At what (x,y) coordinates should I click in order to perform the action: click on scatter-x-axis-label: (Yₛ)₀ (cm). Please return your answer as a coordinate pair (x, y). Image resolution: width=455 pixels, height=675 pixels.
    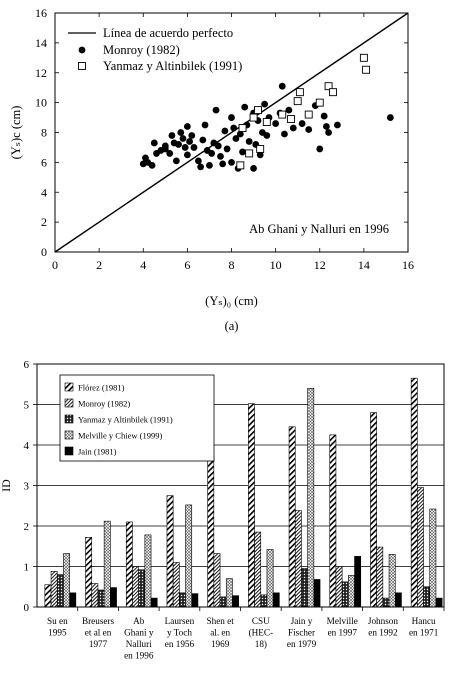
    Looking at the image, I should click on (231, 301).